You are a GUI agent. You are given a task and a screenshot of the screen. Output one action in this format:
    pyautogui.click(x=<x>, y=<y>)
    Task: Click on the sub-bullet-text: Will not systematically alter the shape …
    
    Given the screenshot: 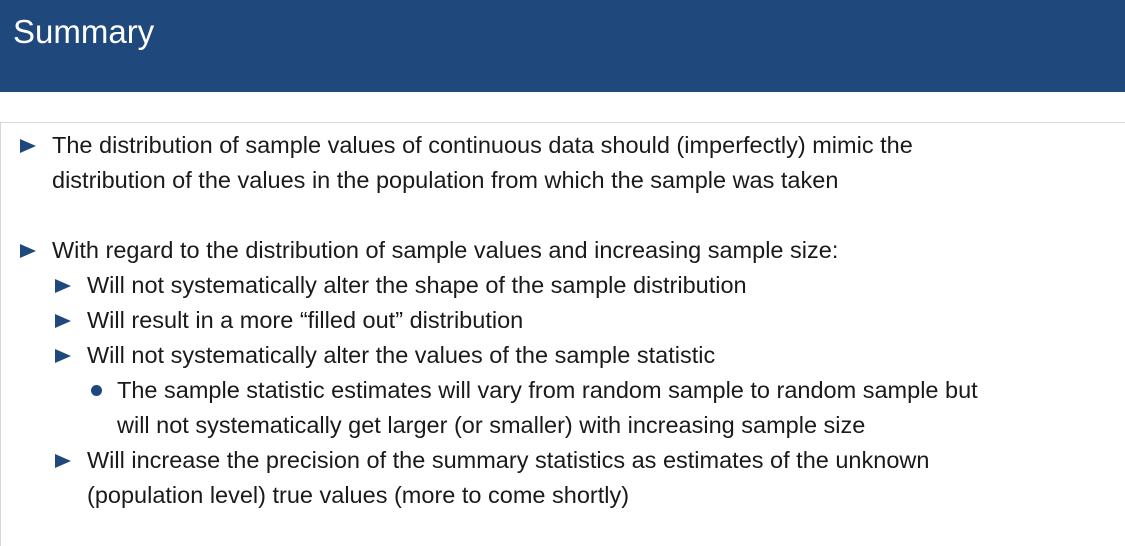 What is the action you would take?
    pyautogui.click(x=417, y=285)
    